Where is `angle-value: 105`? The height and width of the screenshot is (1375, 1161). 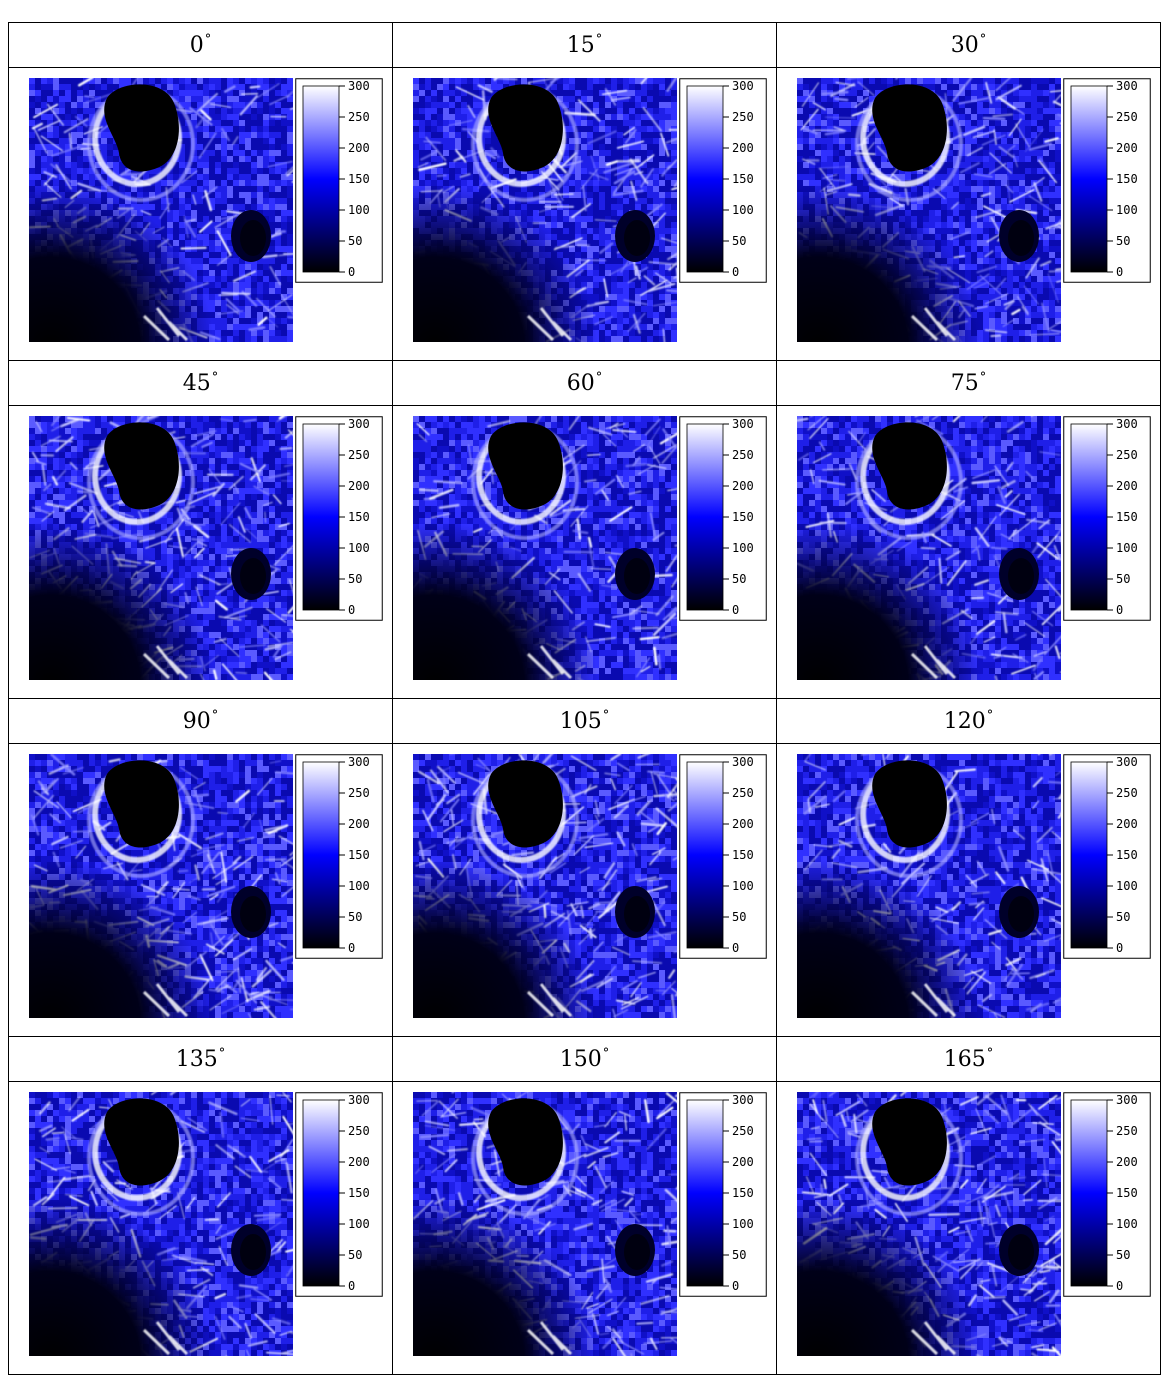 angle-value: 105 is located at coordinates (581, 721).